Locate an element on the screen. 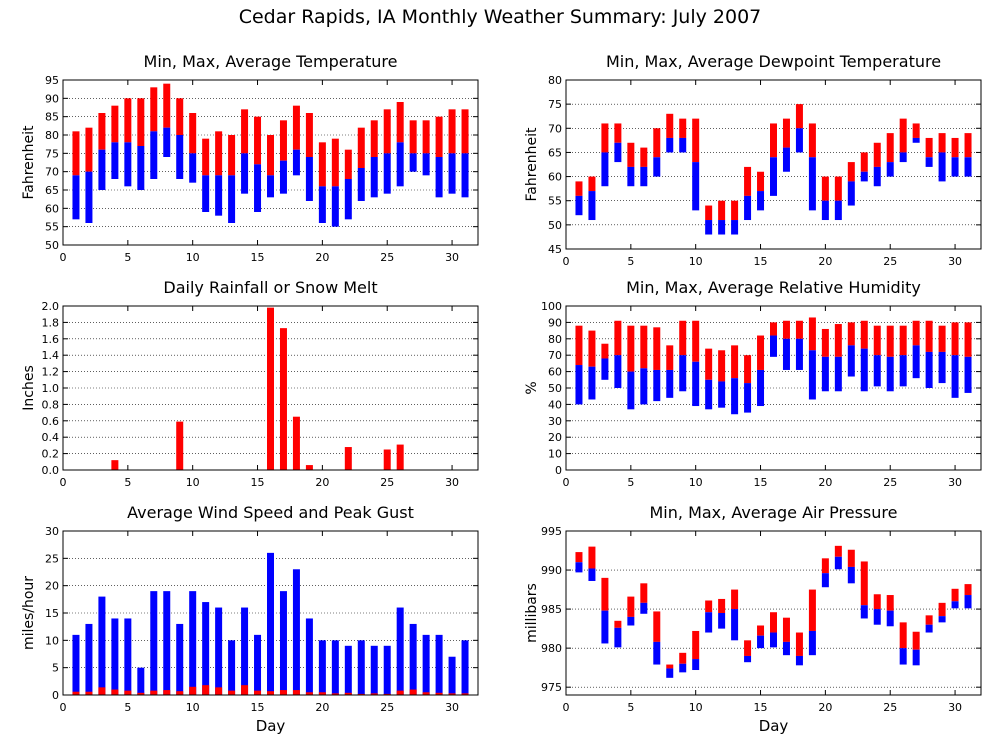  x-tick-label: 20 is located at coordinates (825, 261).